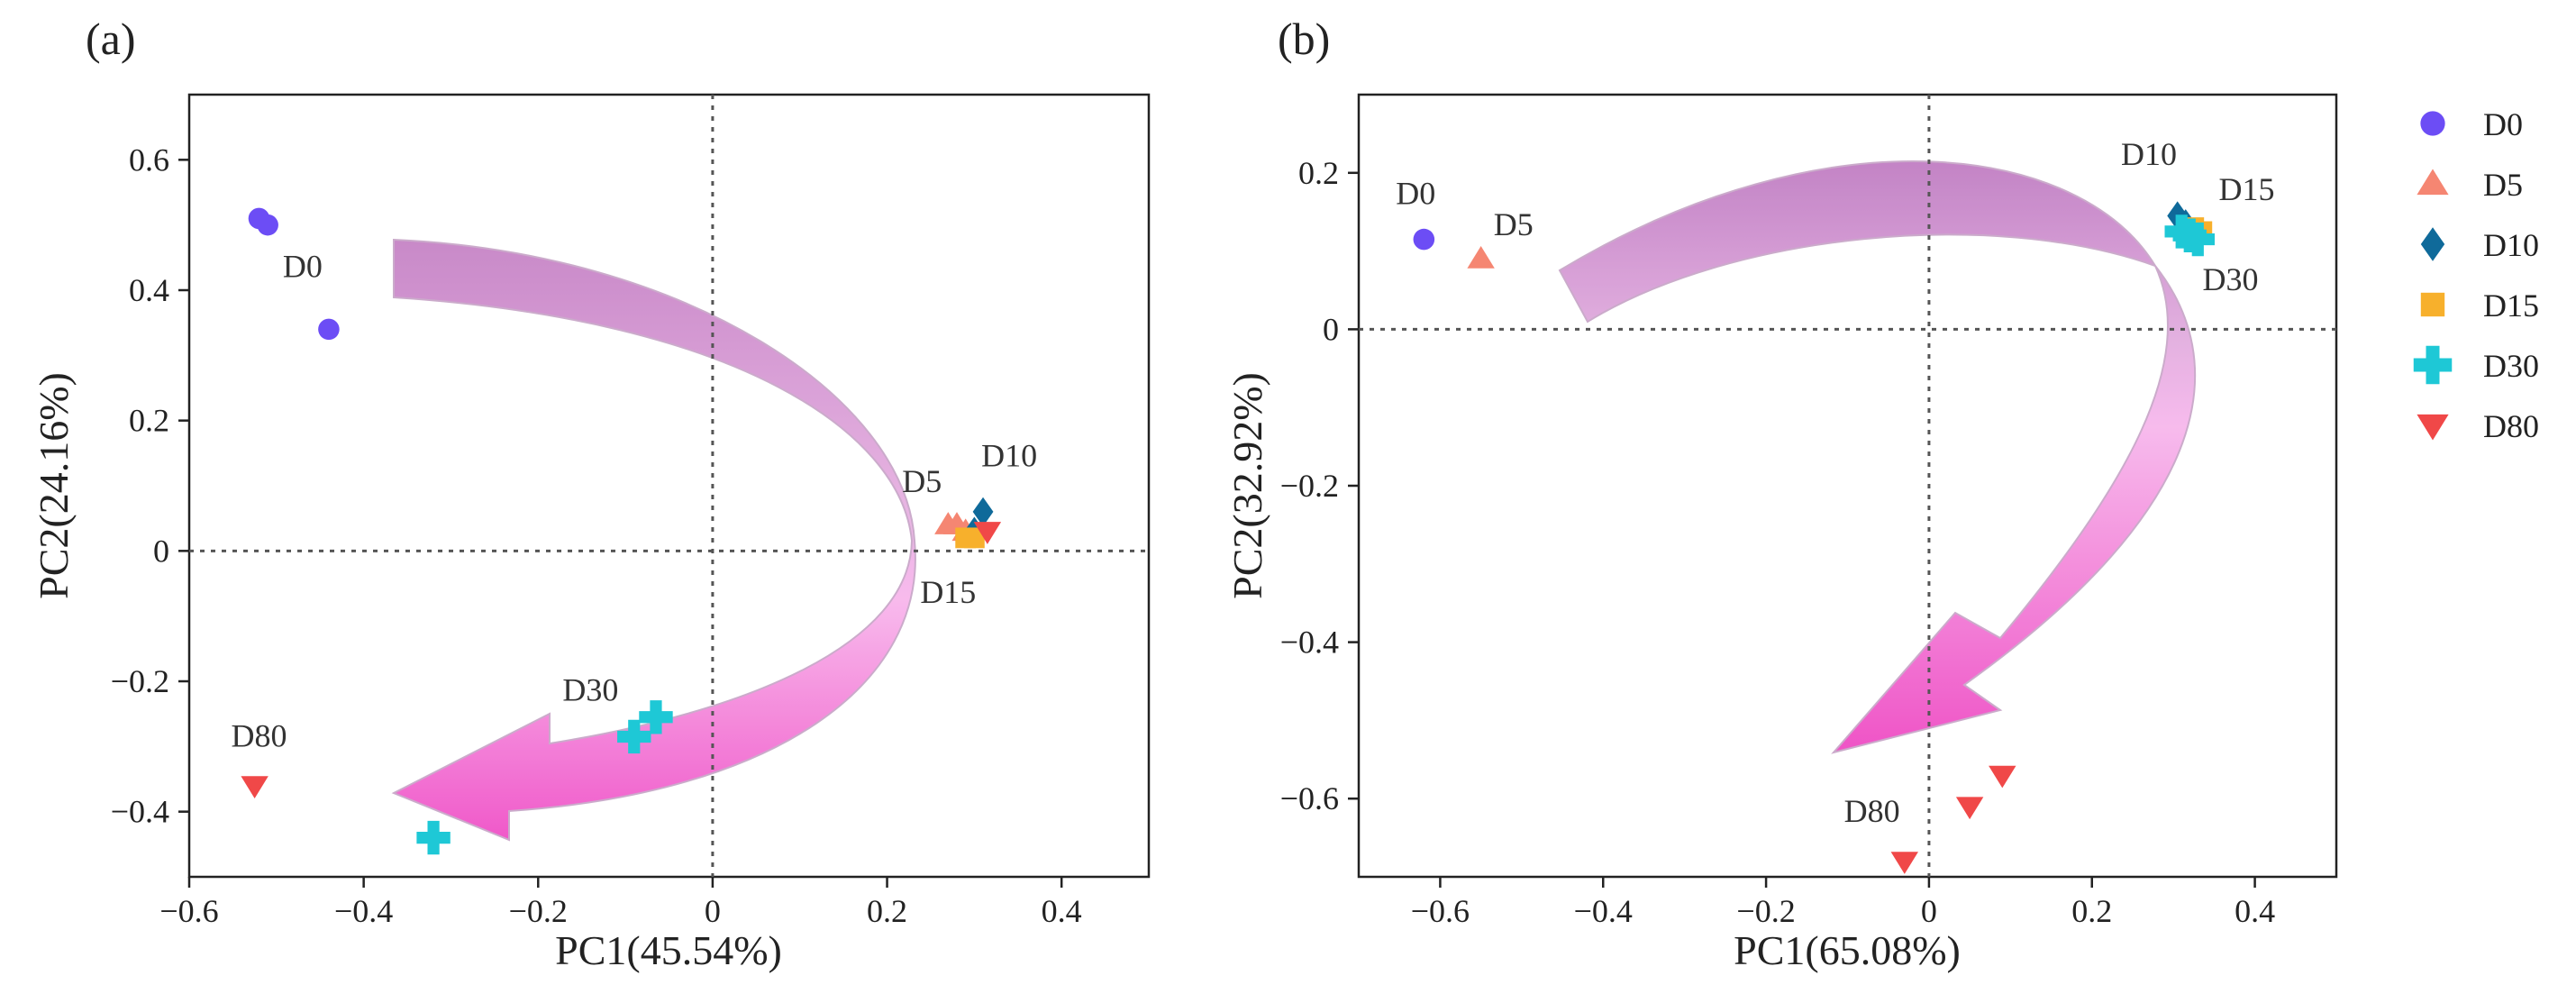 The image size is (2576, 1003). I want to click on panel-a-y-tick-label: 0.2, so click(149, 421).